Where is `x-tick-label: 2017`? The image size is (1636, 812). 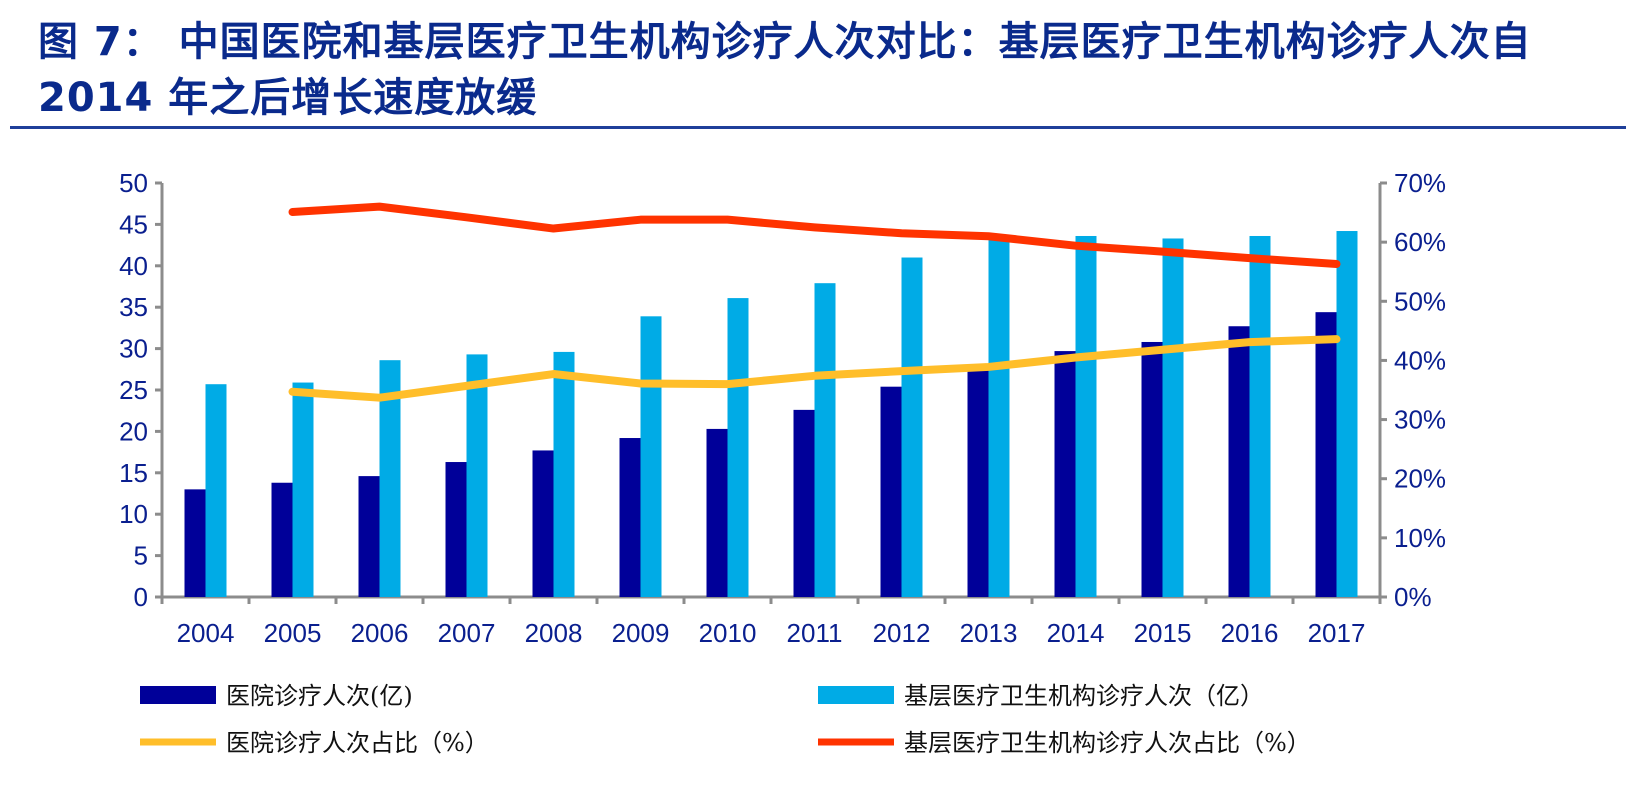
x-tick-label: 2017 is located at coordinates (1337, 633).